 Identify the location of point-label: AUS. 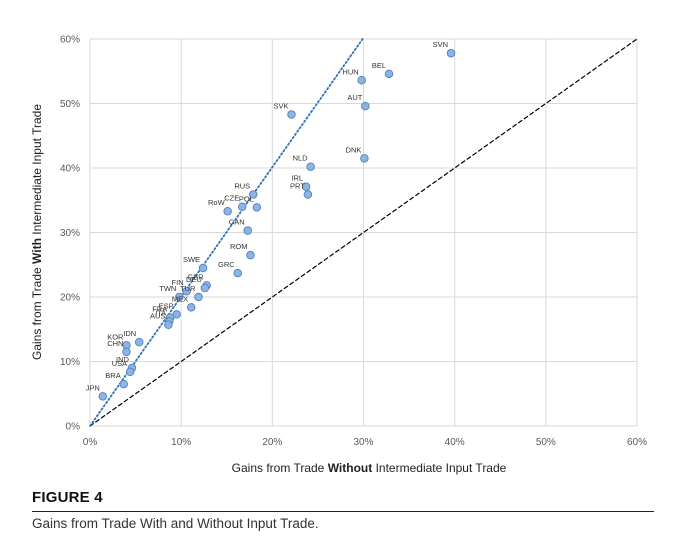
(157, 316).